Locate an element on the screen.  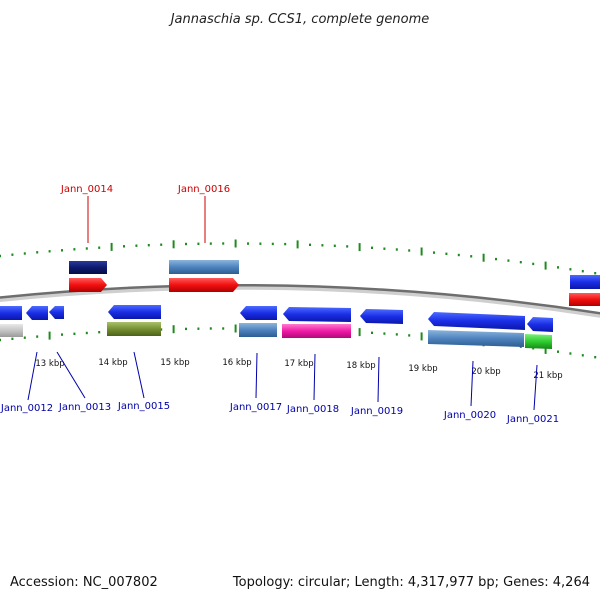
gene-label: Jann_0018 is located at coordinates (312, 409).